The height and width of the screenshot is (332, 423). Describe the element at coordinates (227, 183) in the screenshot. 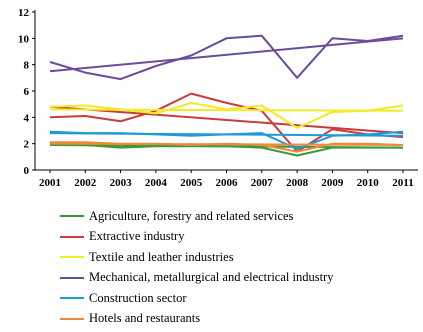

I see `x-tick-label: 2006` at that location.